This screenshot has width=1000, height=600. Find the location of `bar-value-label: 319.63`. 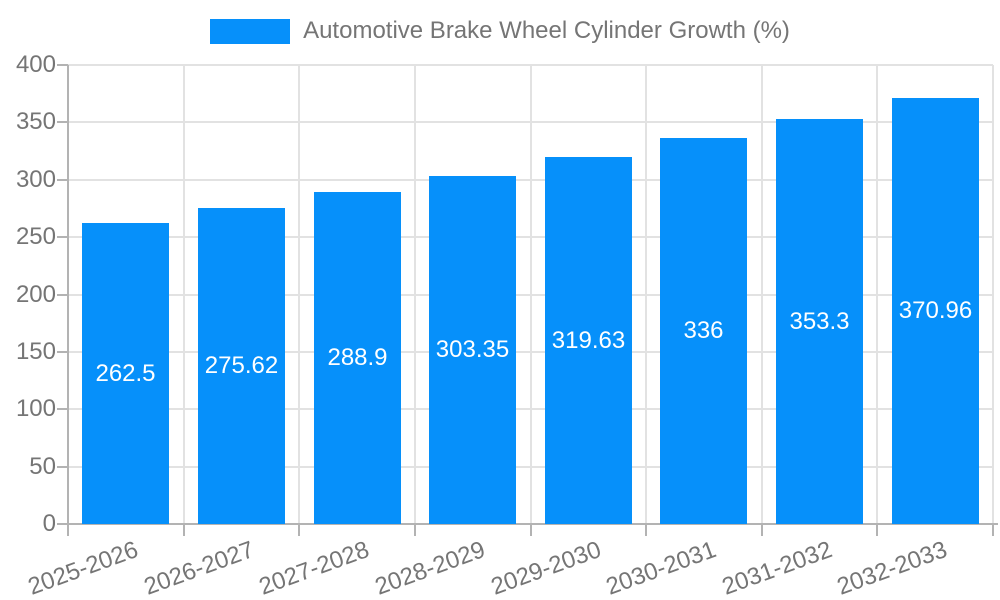

bar-value-label: 319.63 is located at coordinates (588, 340).